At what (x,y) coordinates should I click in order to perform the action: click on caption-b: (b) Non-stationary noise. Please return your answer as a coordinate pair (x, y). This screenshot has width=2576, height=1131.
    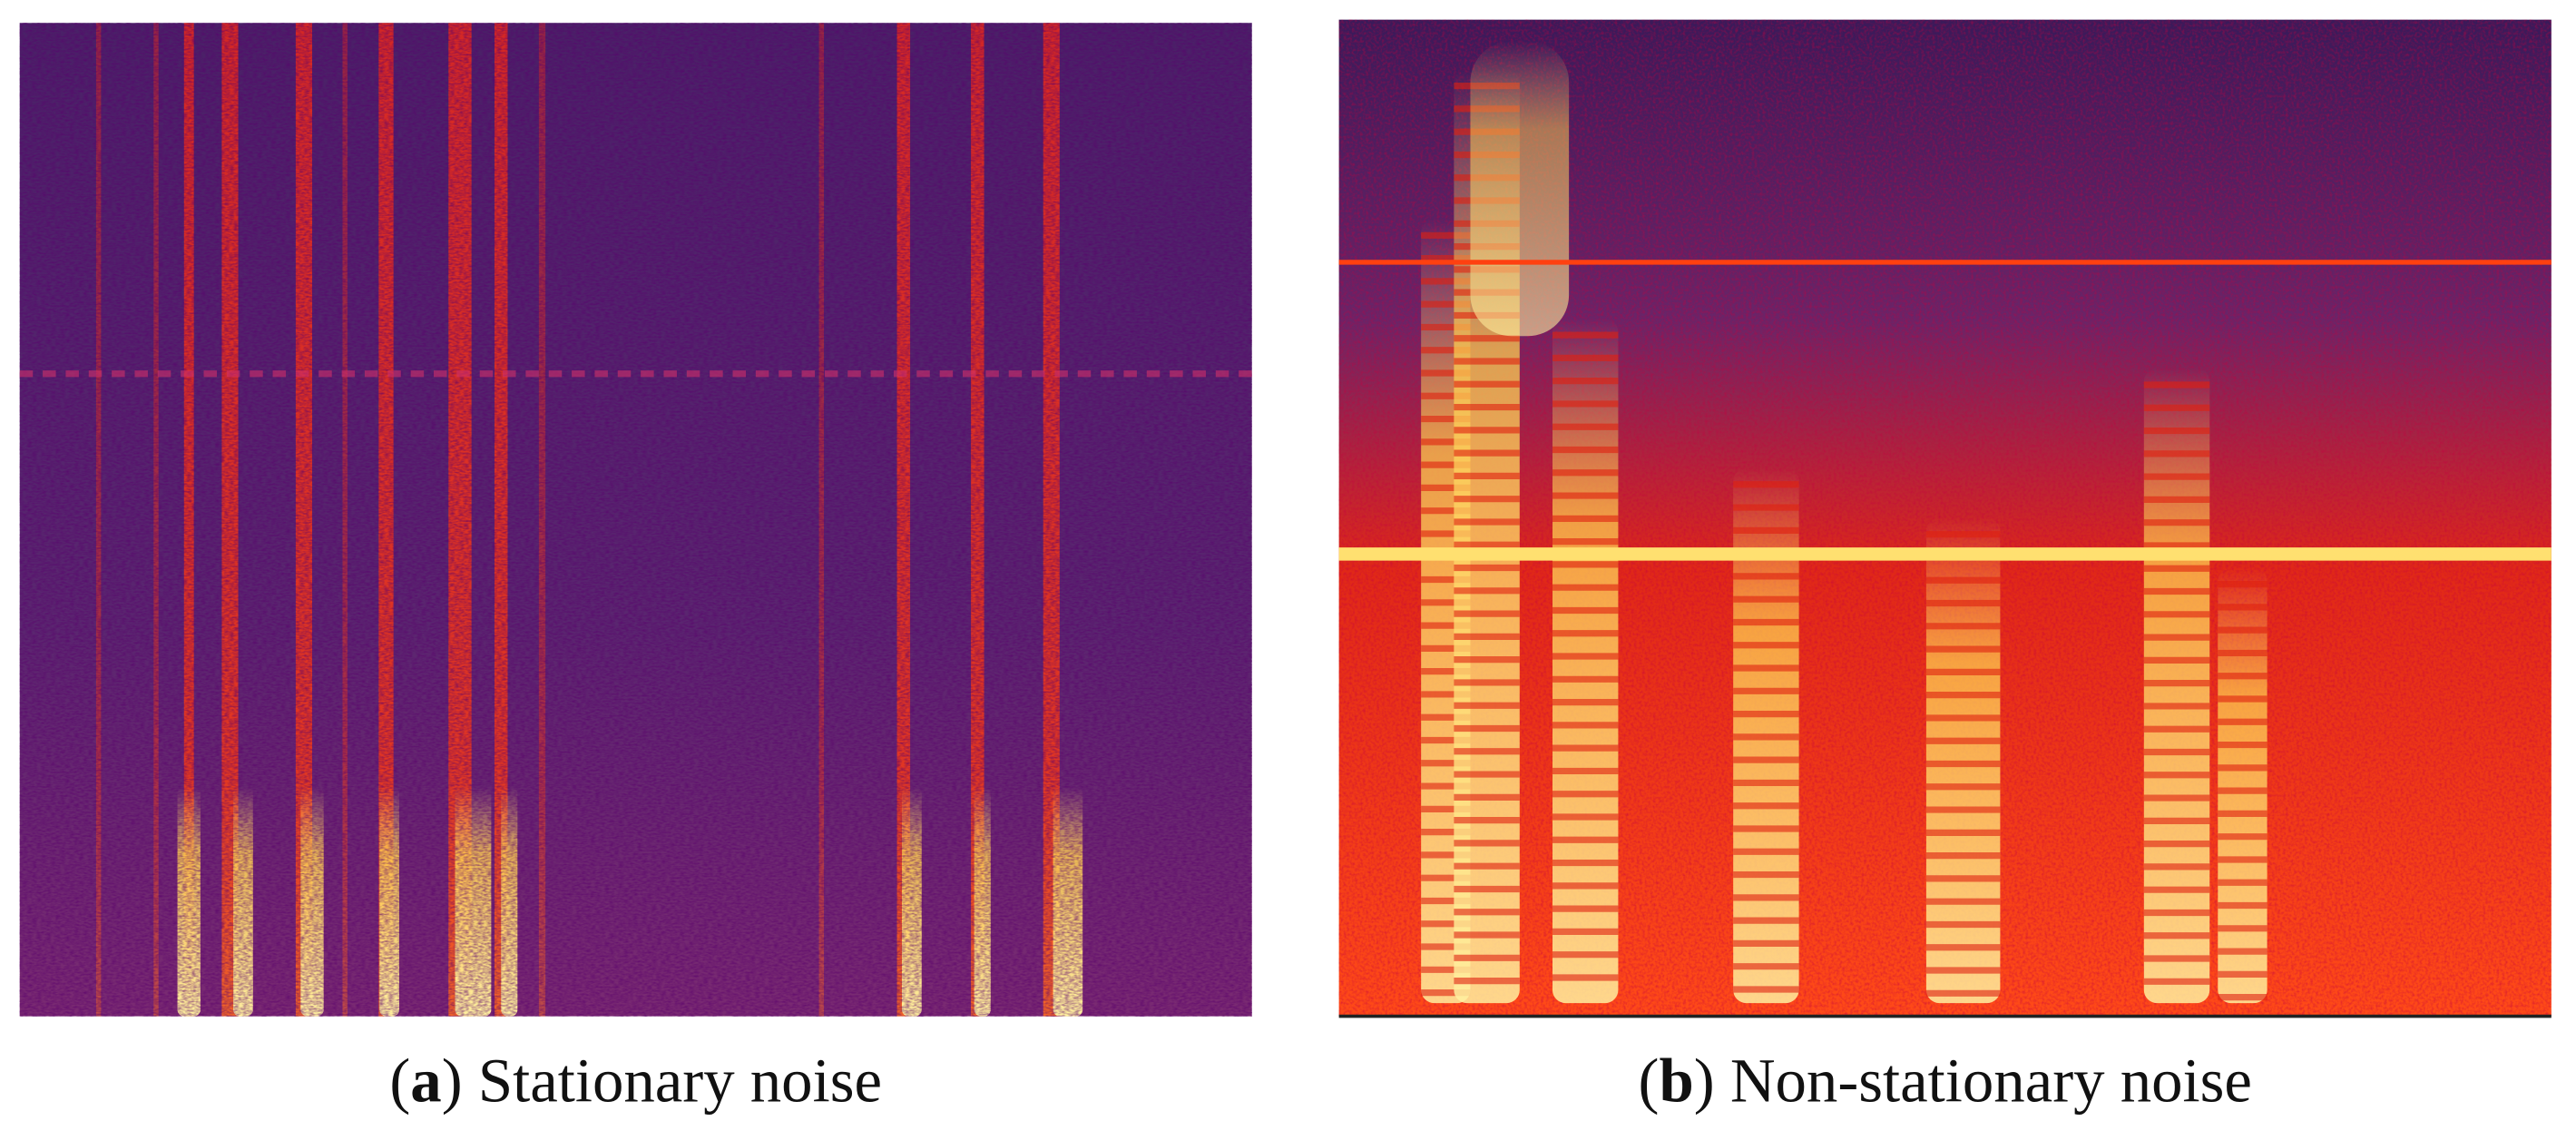
    Looking at the image, I should click on (1945, 1081).